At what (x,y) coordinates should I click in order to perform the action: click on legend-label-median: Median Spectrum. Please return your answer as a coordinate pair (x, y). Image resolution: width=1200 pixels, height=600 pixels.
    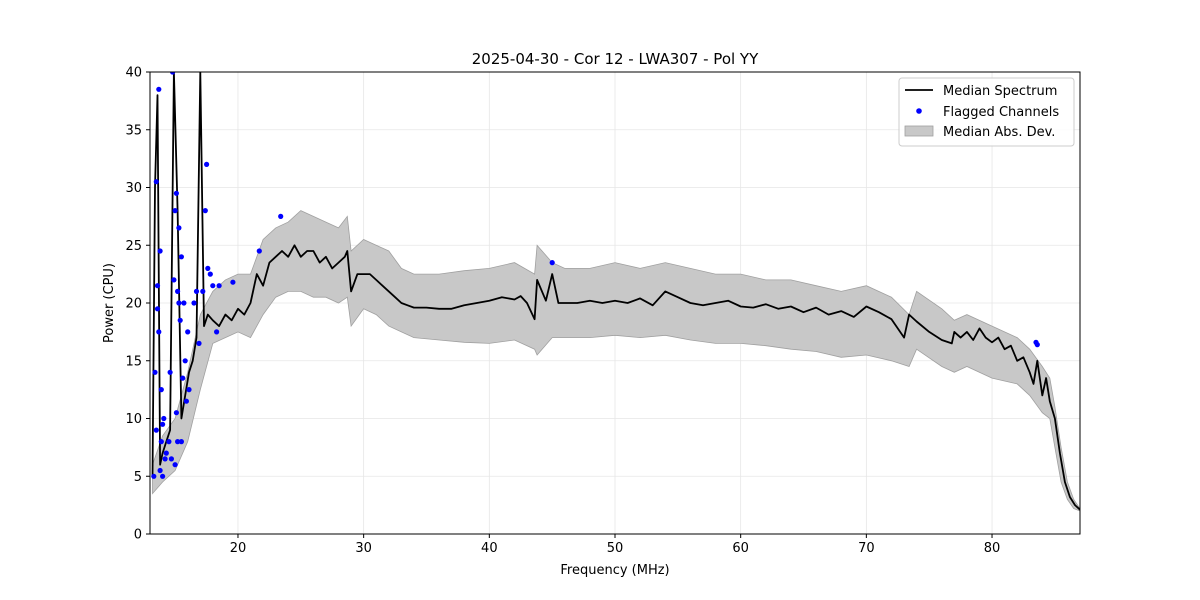
    Looking at the image, I should click on (1000, 91).